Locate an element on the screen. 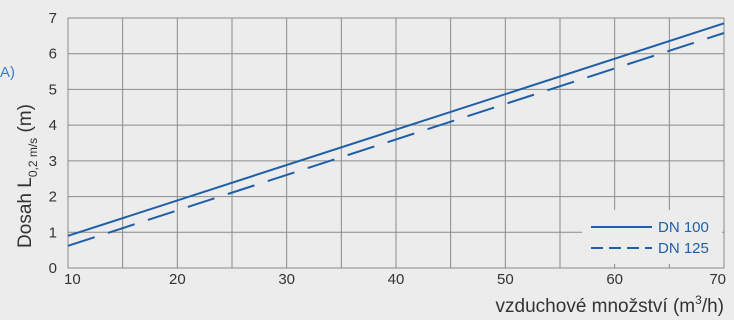 The image size is (734, 320). y-tick-label: 3 is located at coordinates (53, 161).